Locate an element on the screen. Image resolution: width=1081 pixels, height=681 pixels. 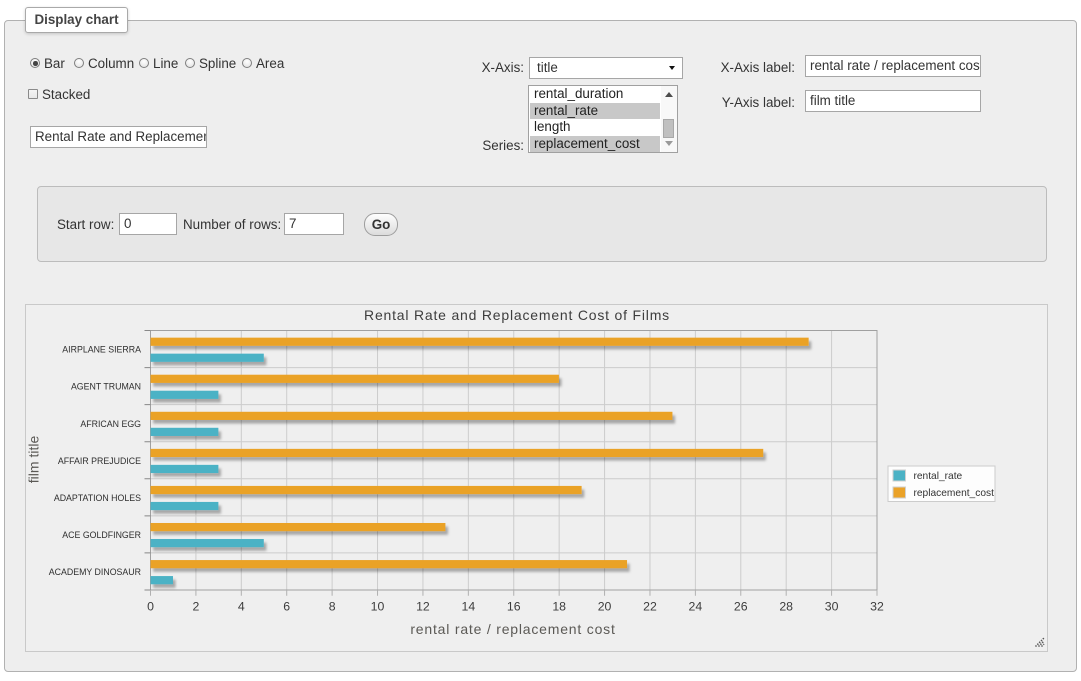
svg-text: 20 is located at coordinates (605, 607).